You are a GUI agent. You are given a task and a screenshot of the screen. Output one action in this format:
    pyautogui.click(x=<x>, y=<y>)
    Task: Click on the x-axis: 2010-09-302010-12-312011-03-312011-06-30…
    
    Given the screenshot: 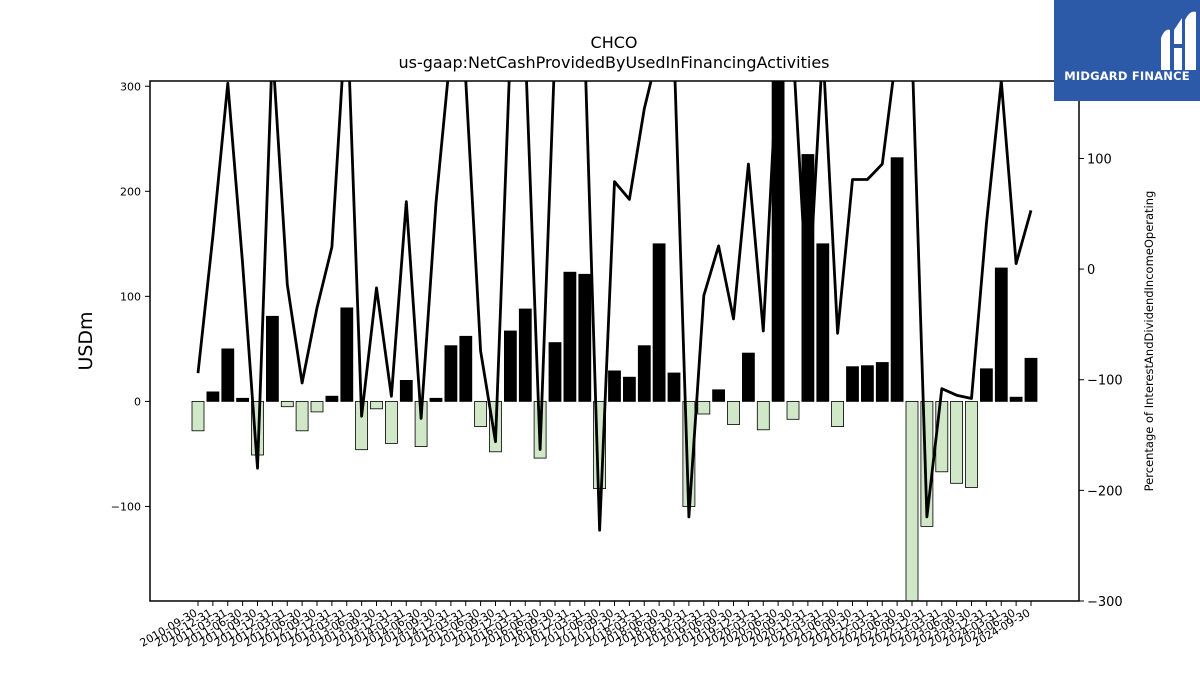 What is the action you would take?
    pyautogui.click(x=585, y=625)
    